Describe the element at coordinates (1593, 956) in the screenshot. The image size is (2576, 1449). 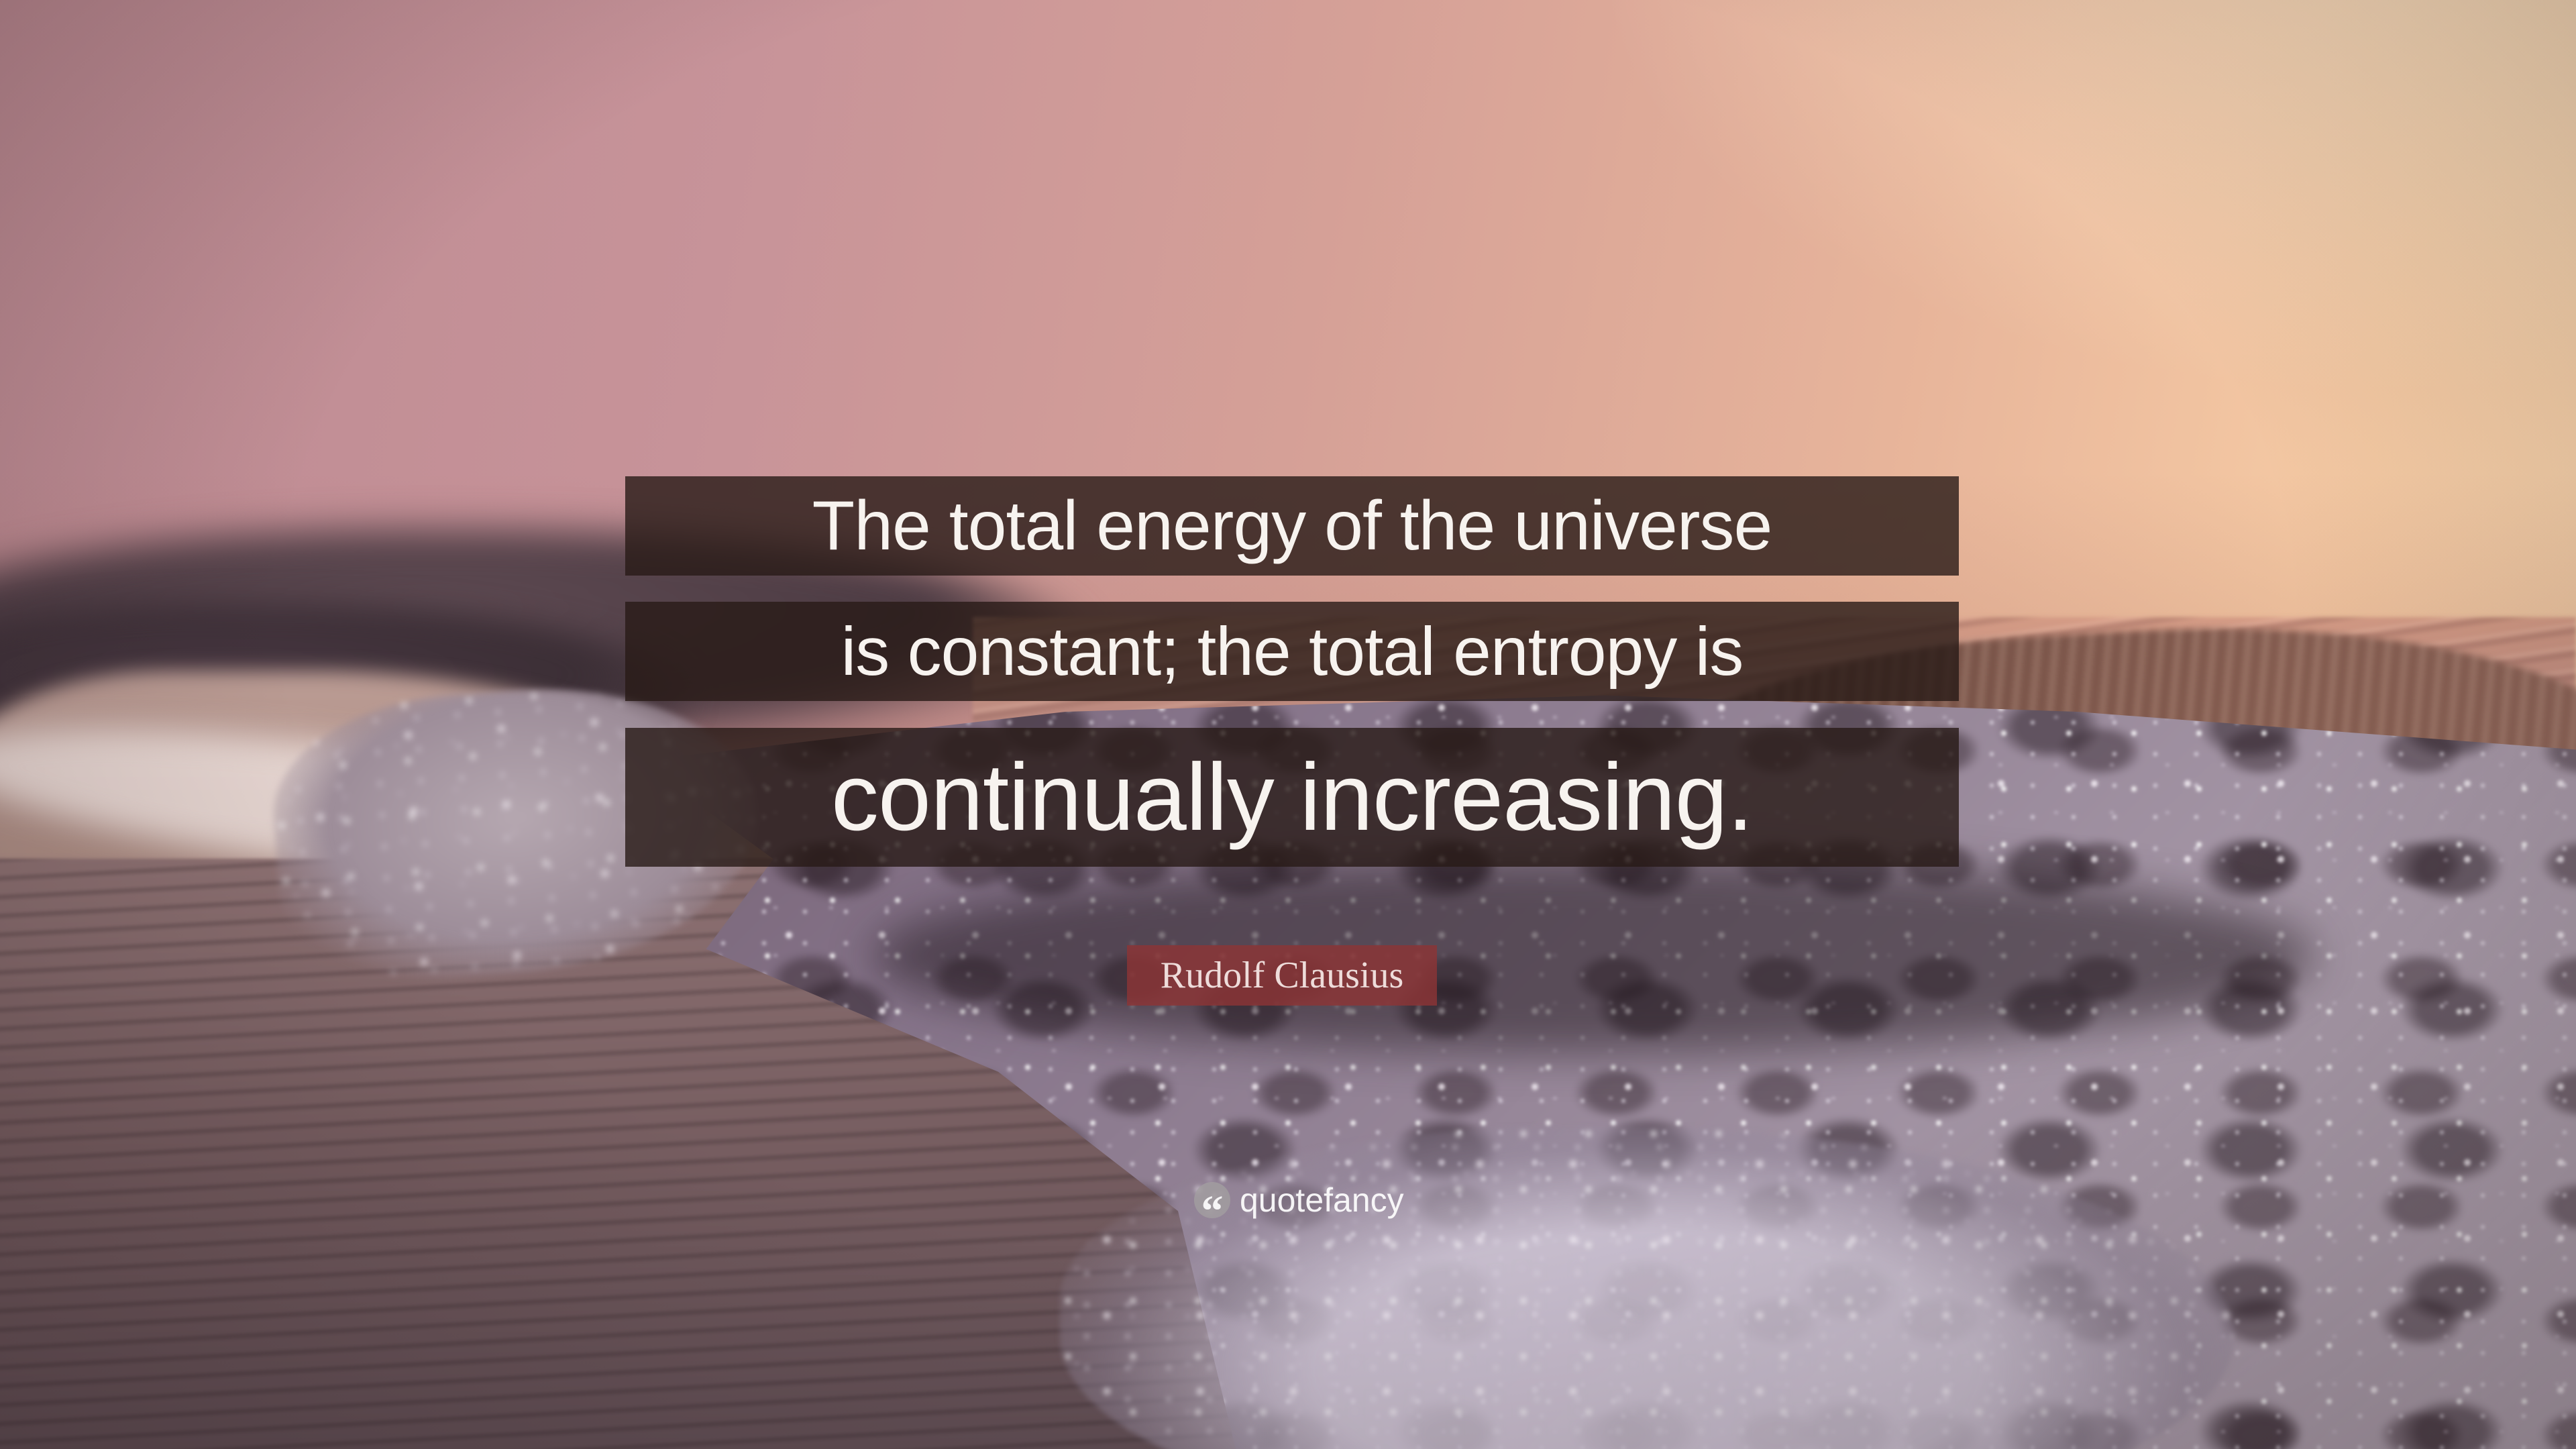
I see `wave-crest-shadow` at that location.